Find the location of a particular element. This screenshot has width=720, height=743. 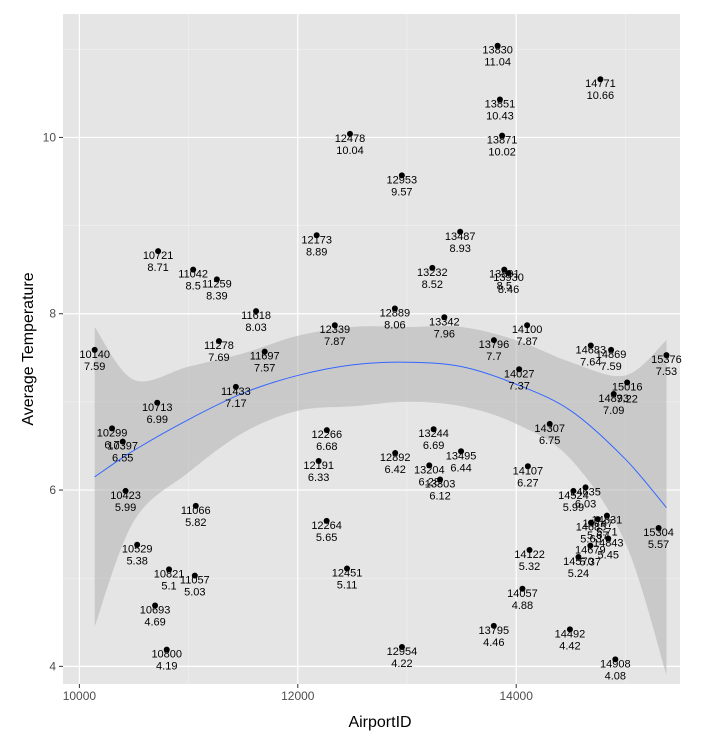

point-value-label: 6.7 is located at coordinates (111, 445).